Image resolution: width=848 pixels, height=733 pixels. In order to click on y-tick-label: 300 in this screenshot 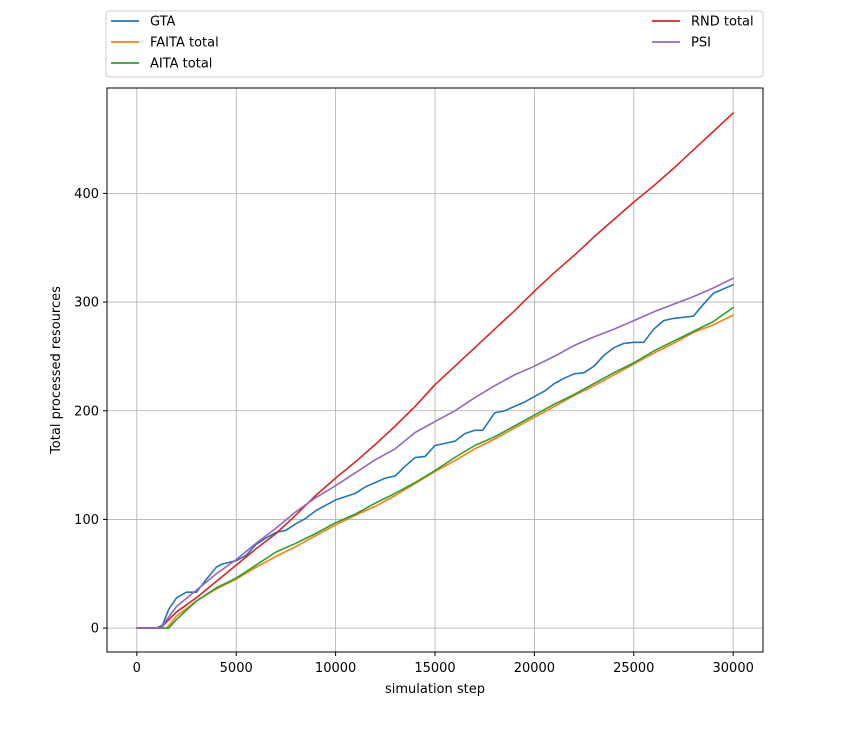, I will do `click(86, 303)`.